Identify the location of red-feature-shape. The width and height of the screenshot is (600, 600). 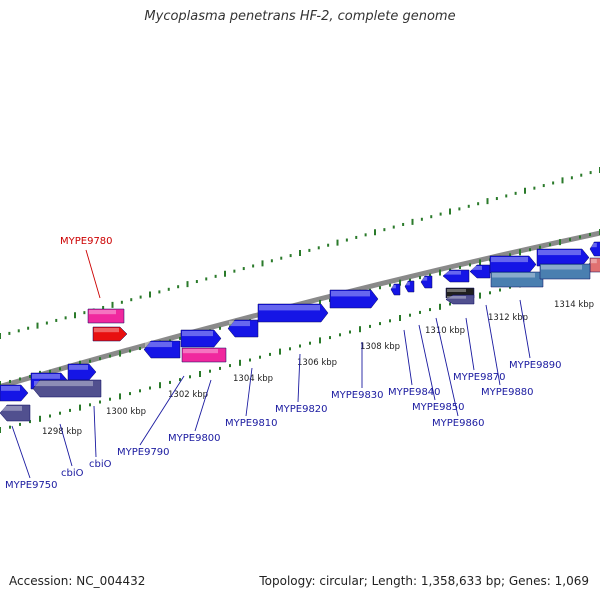
(110, 334).